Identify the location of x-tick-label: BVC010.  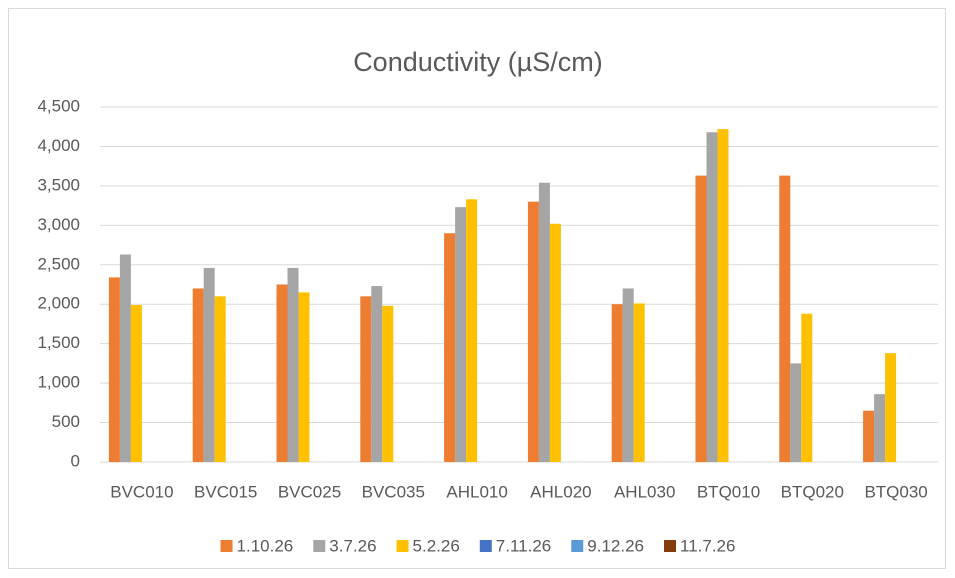
(141, 491).